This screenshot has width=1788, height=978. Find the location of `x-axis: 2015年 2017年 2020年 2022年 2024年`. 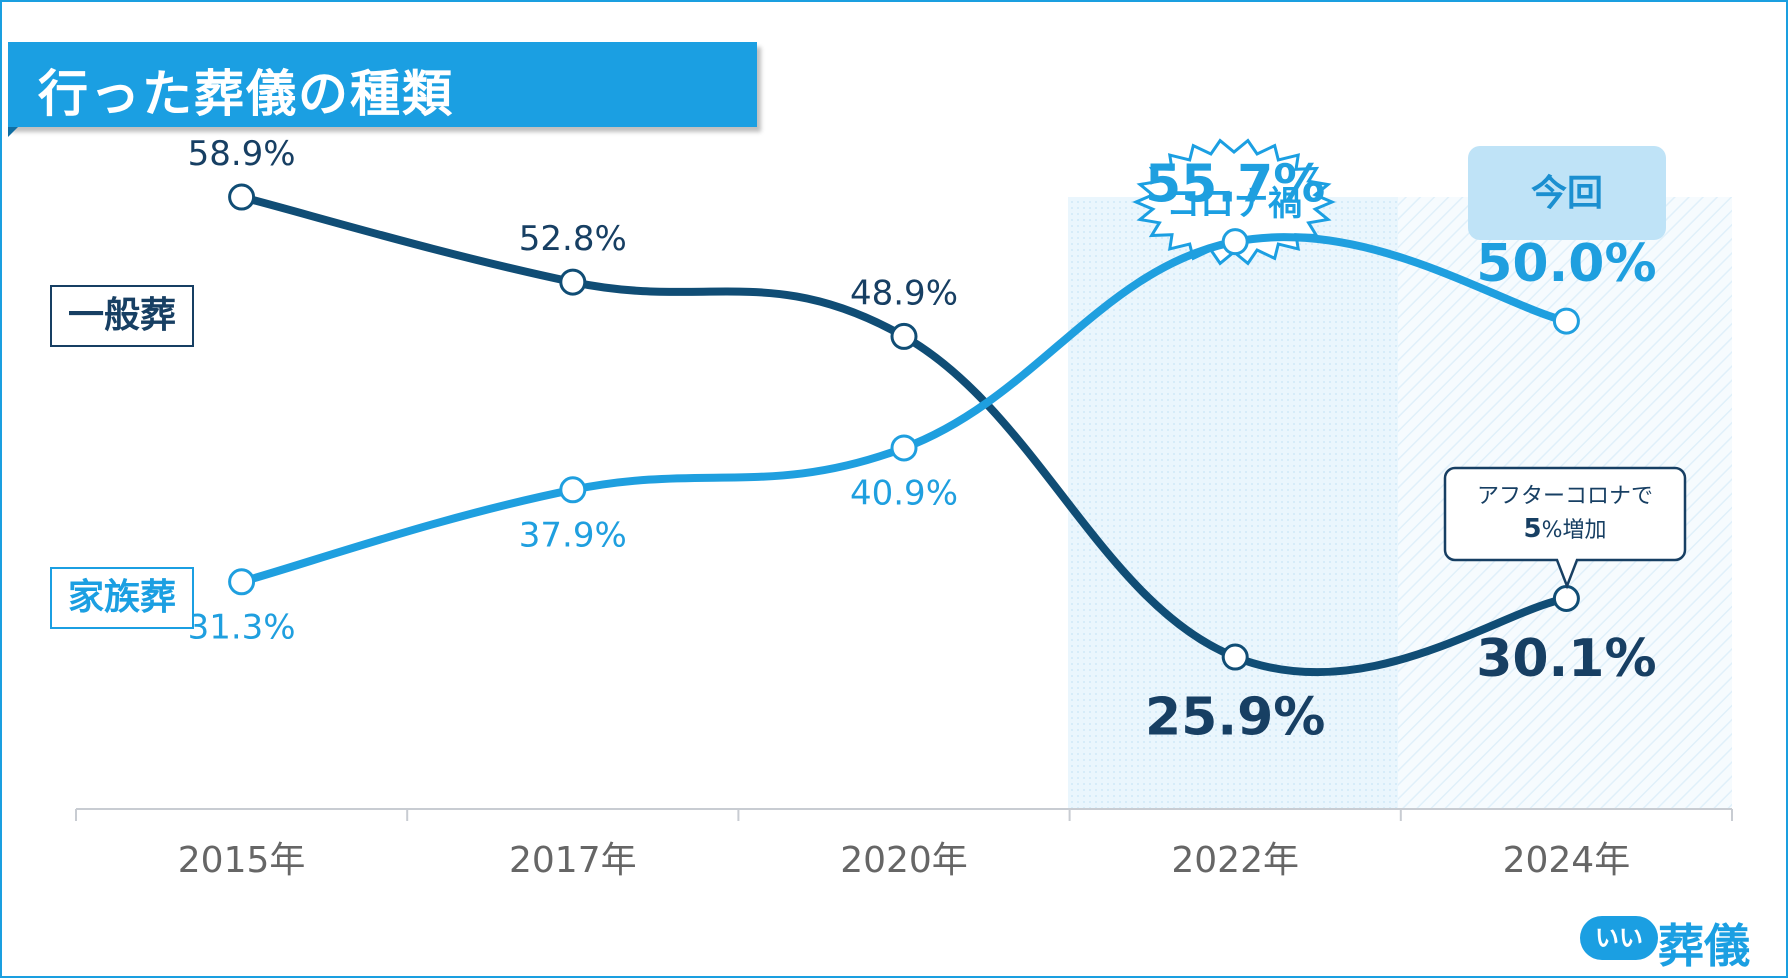

x-axis: 2015年 2017年 2020年 2022年 2024年 is located at coordinates (904, 844).